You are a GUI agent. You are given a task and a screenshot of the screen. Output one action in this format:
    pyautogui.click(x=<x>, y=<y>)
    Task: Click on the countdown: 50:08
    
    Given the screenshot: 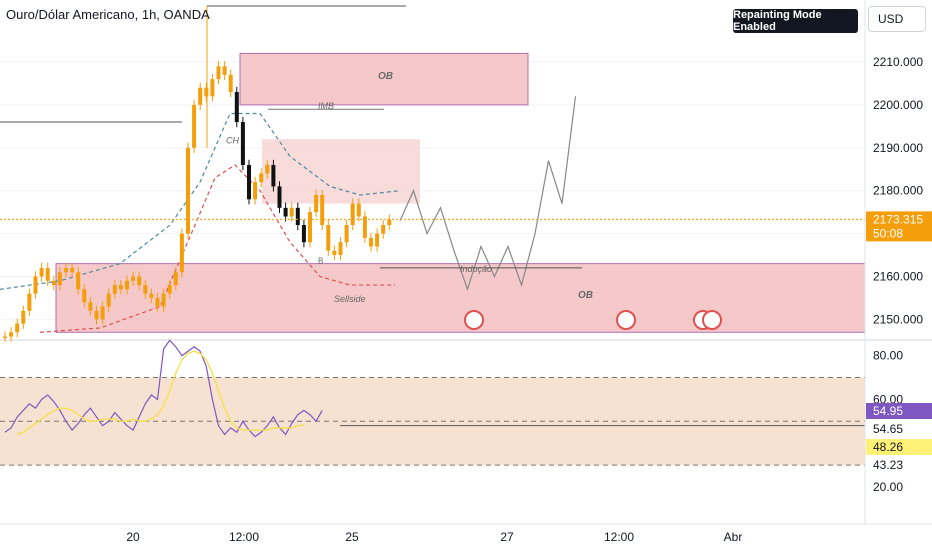 What is the action you would take?
    pyautogui.click(x=888, y=233)
    